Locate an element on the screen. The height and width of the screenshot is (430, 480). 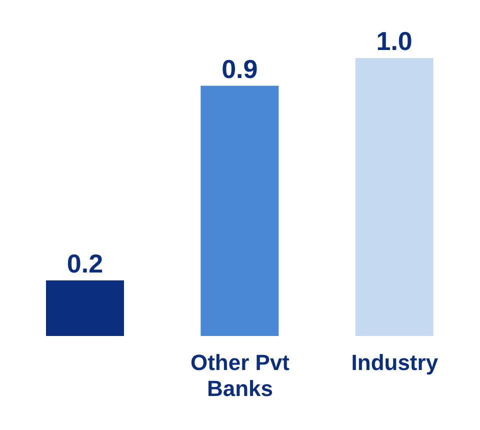
x-tick-label: Industry is located at coordinates (395, 362).